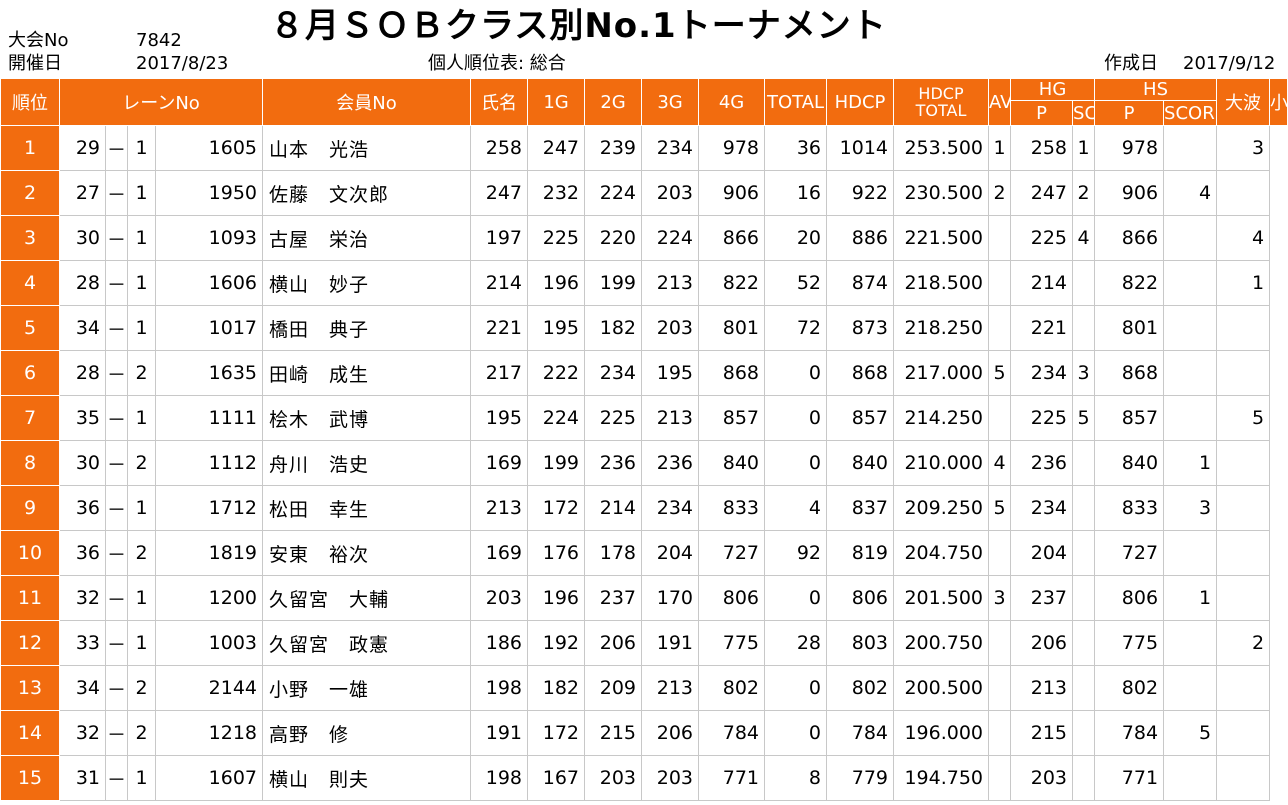 The height and width of the screenshot is (805, 1288). What do you see at coordinates (860, 193) in the screenshot?
I see `hdcp-total-cell: 922` at bounding box center [860, 193].